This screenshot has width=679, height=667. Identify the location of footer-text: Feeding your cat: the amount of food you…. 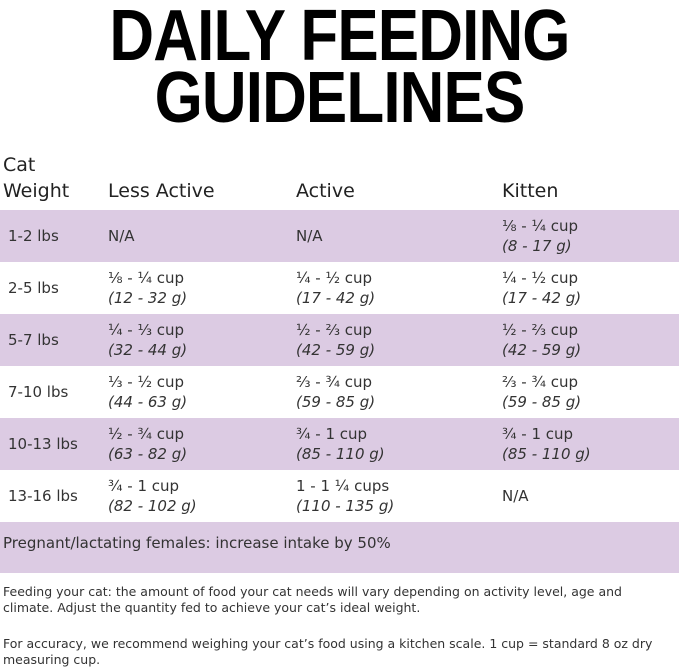
(312, 599).